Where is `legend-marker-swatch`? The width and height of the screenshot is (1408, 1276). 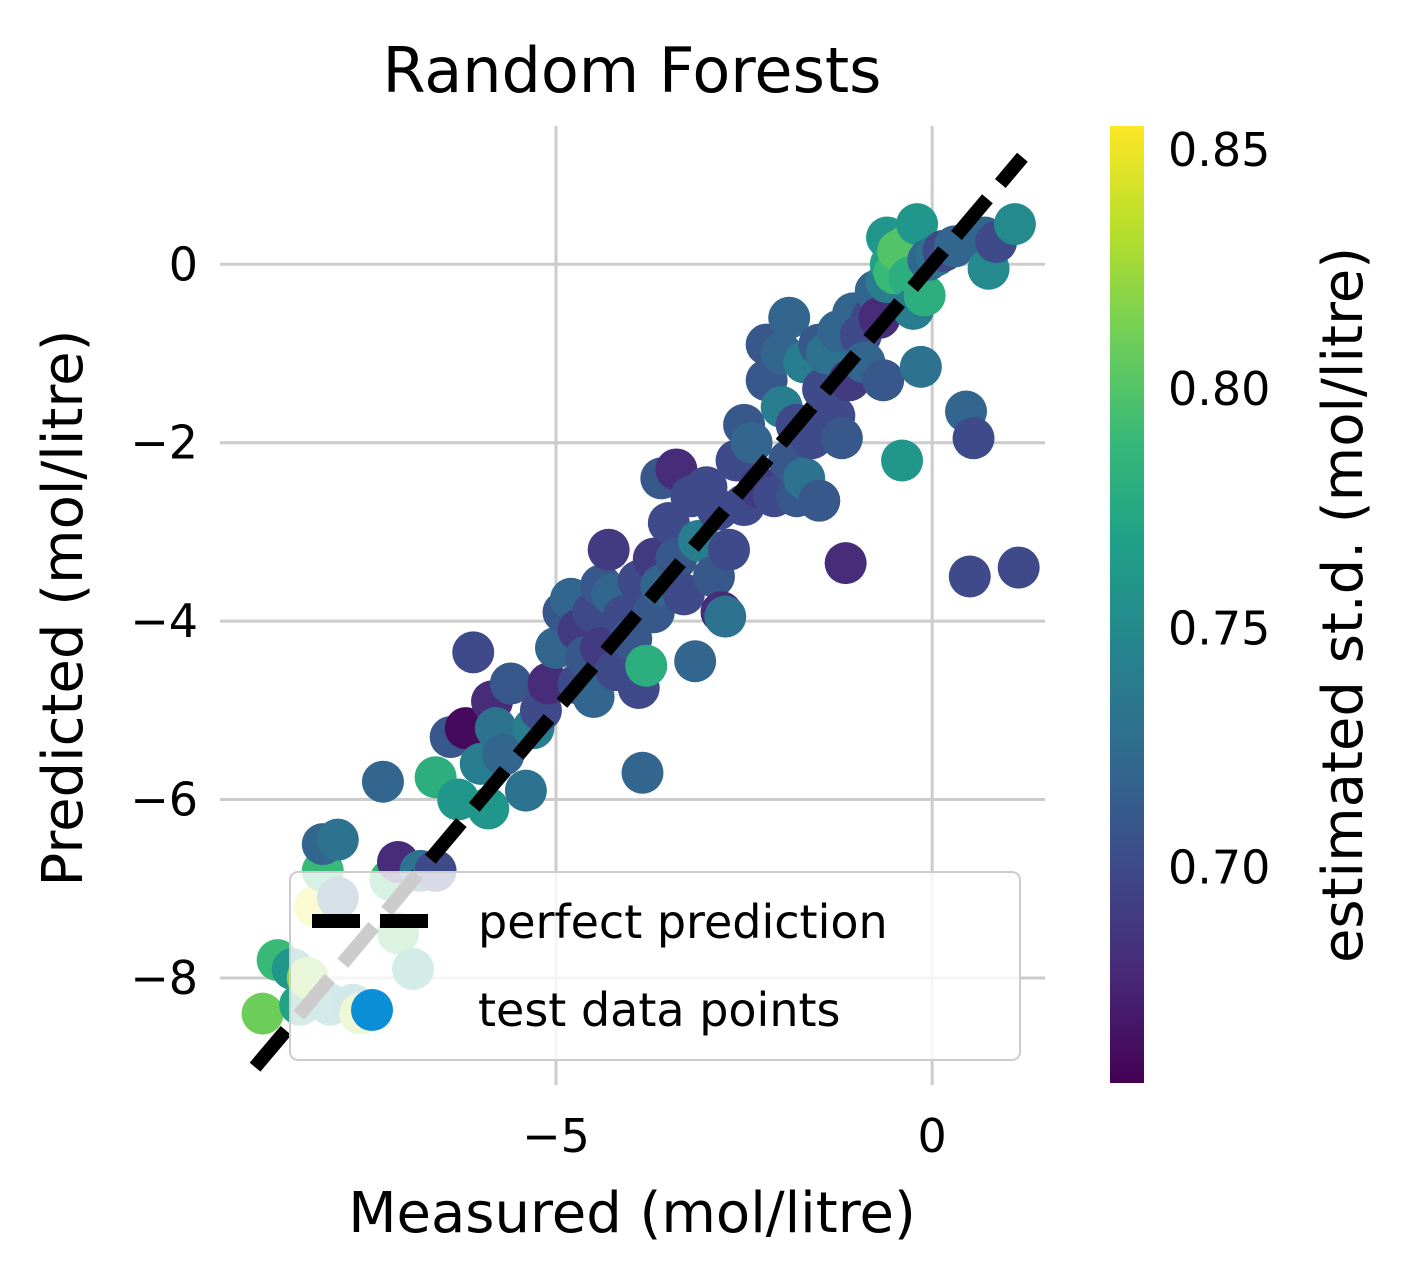 legend-marker-swatch is located at coordinates (372, 1010).